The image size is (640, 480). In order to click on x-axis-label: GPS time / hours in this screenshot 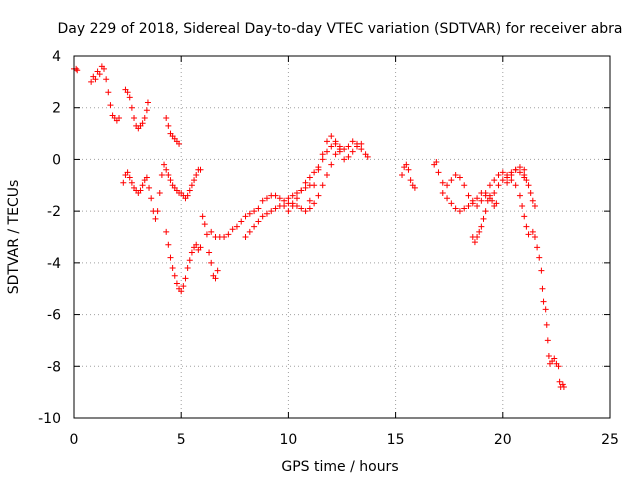, I will do `click(339, 467)`.